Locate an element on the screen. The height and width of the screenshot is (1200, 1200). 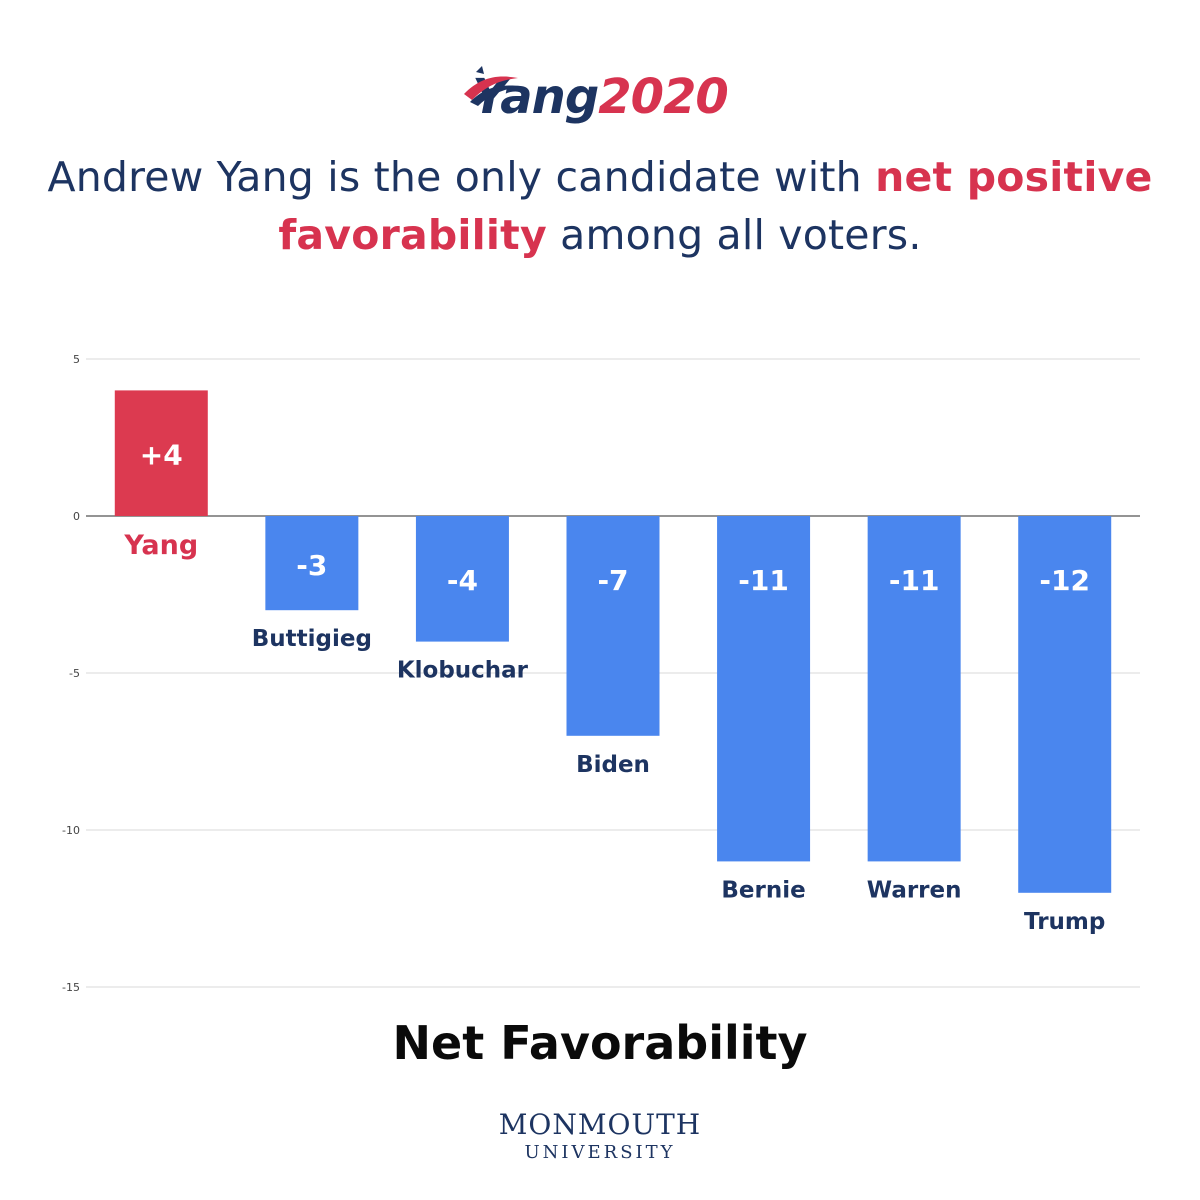
data-label-biden: -7 is located at coordinates (612, 580).